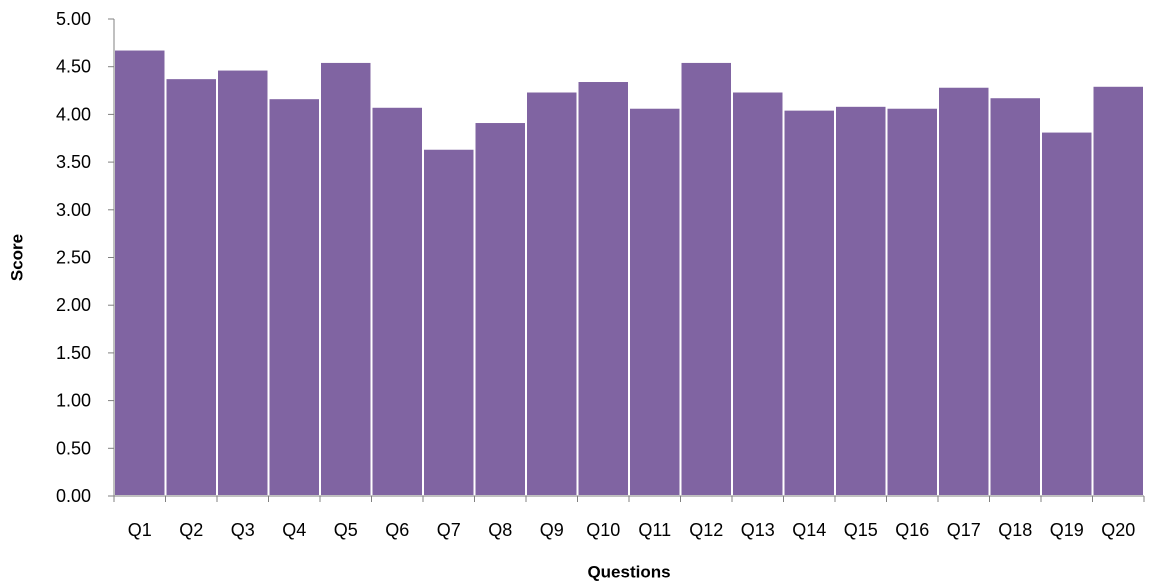  I want to click on y-tick-label: 0.50, so click(73, 448).